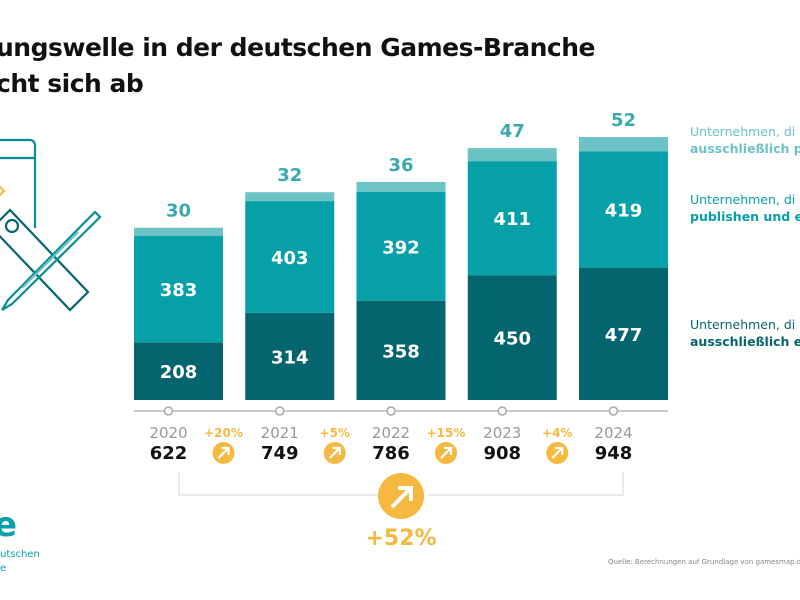  I want to click on overall-growth-label: +52%, so click(400, 538).